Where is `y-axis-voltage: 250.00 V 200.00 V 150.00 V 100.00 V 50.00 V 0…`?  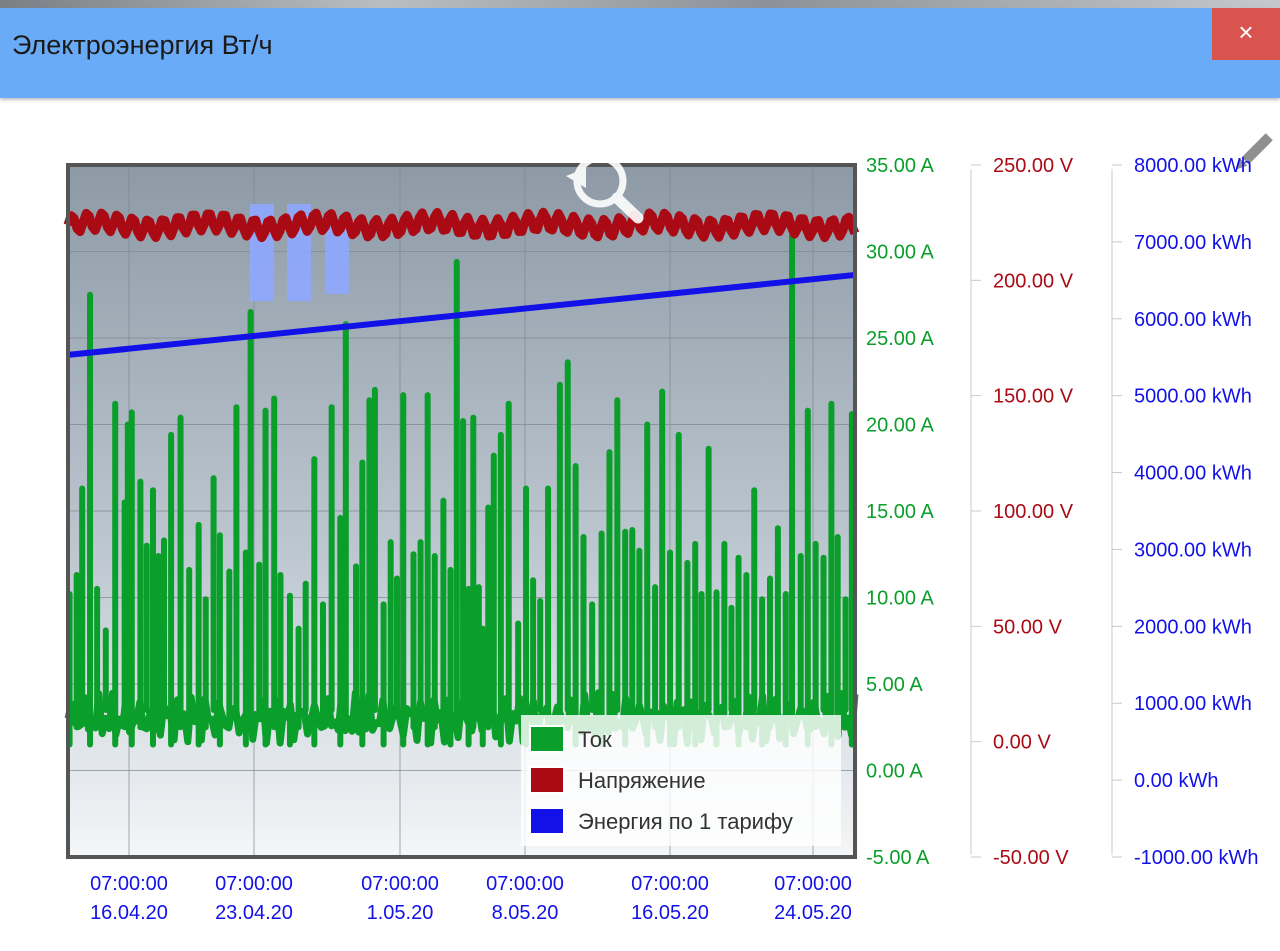
y-axis-voltage: 250.00 V 200.00 V 150.00 V 100.00 V 50.00 V 0… is located at coordinates (1022, 512).